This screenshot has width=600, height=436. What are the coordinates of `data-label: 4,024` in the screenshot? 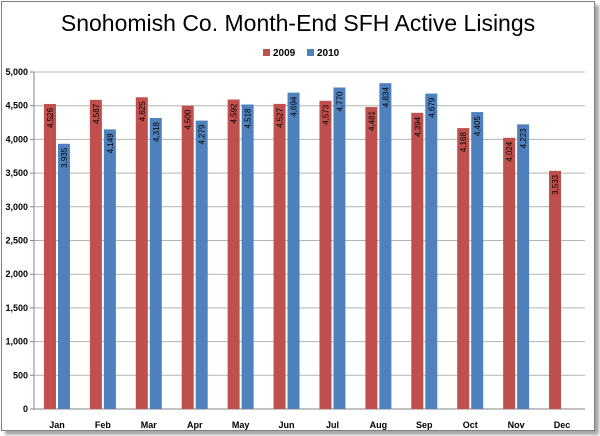 It's located at (509, 151).